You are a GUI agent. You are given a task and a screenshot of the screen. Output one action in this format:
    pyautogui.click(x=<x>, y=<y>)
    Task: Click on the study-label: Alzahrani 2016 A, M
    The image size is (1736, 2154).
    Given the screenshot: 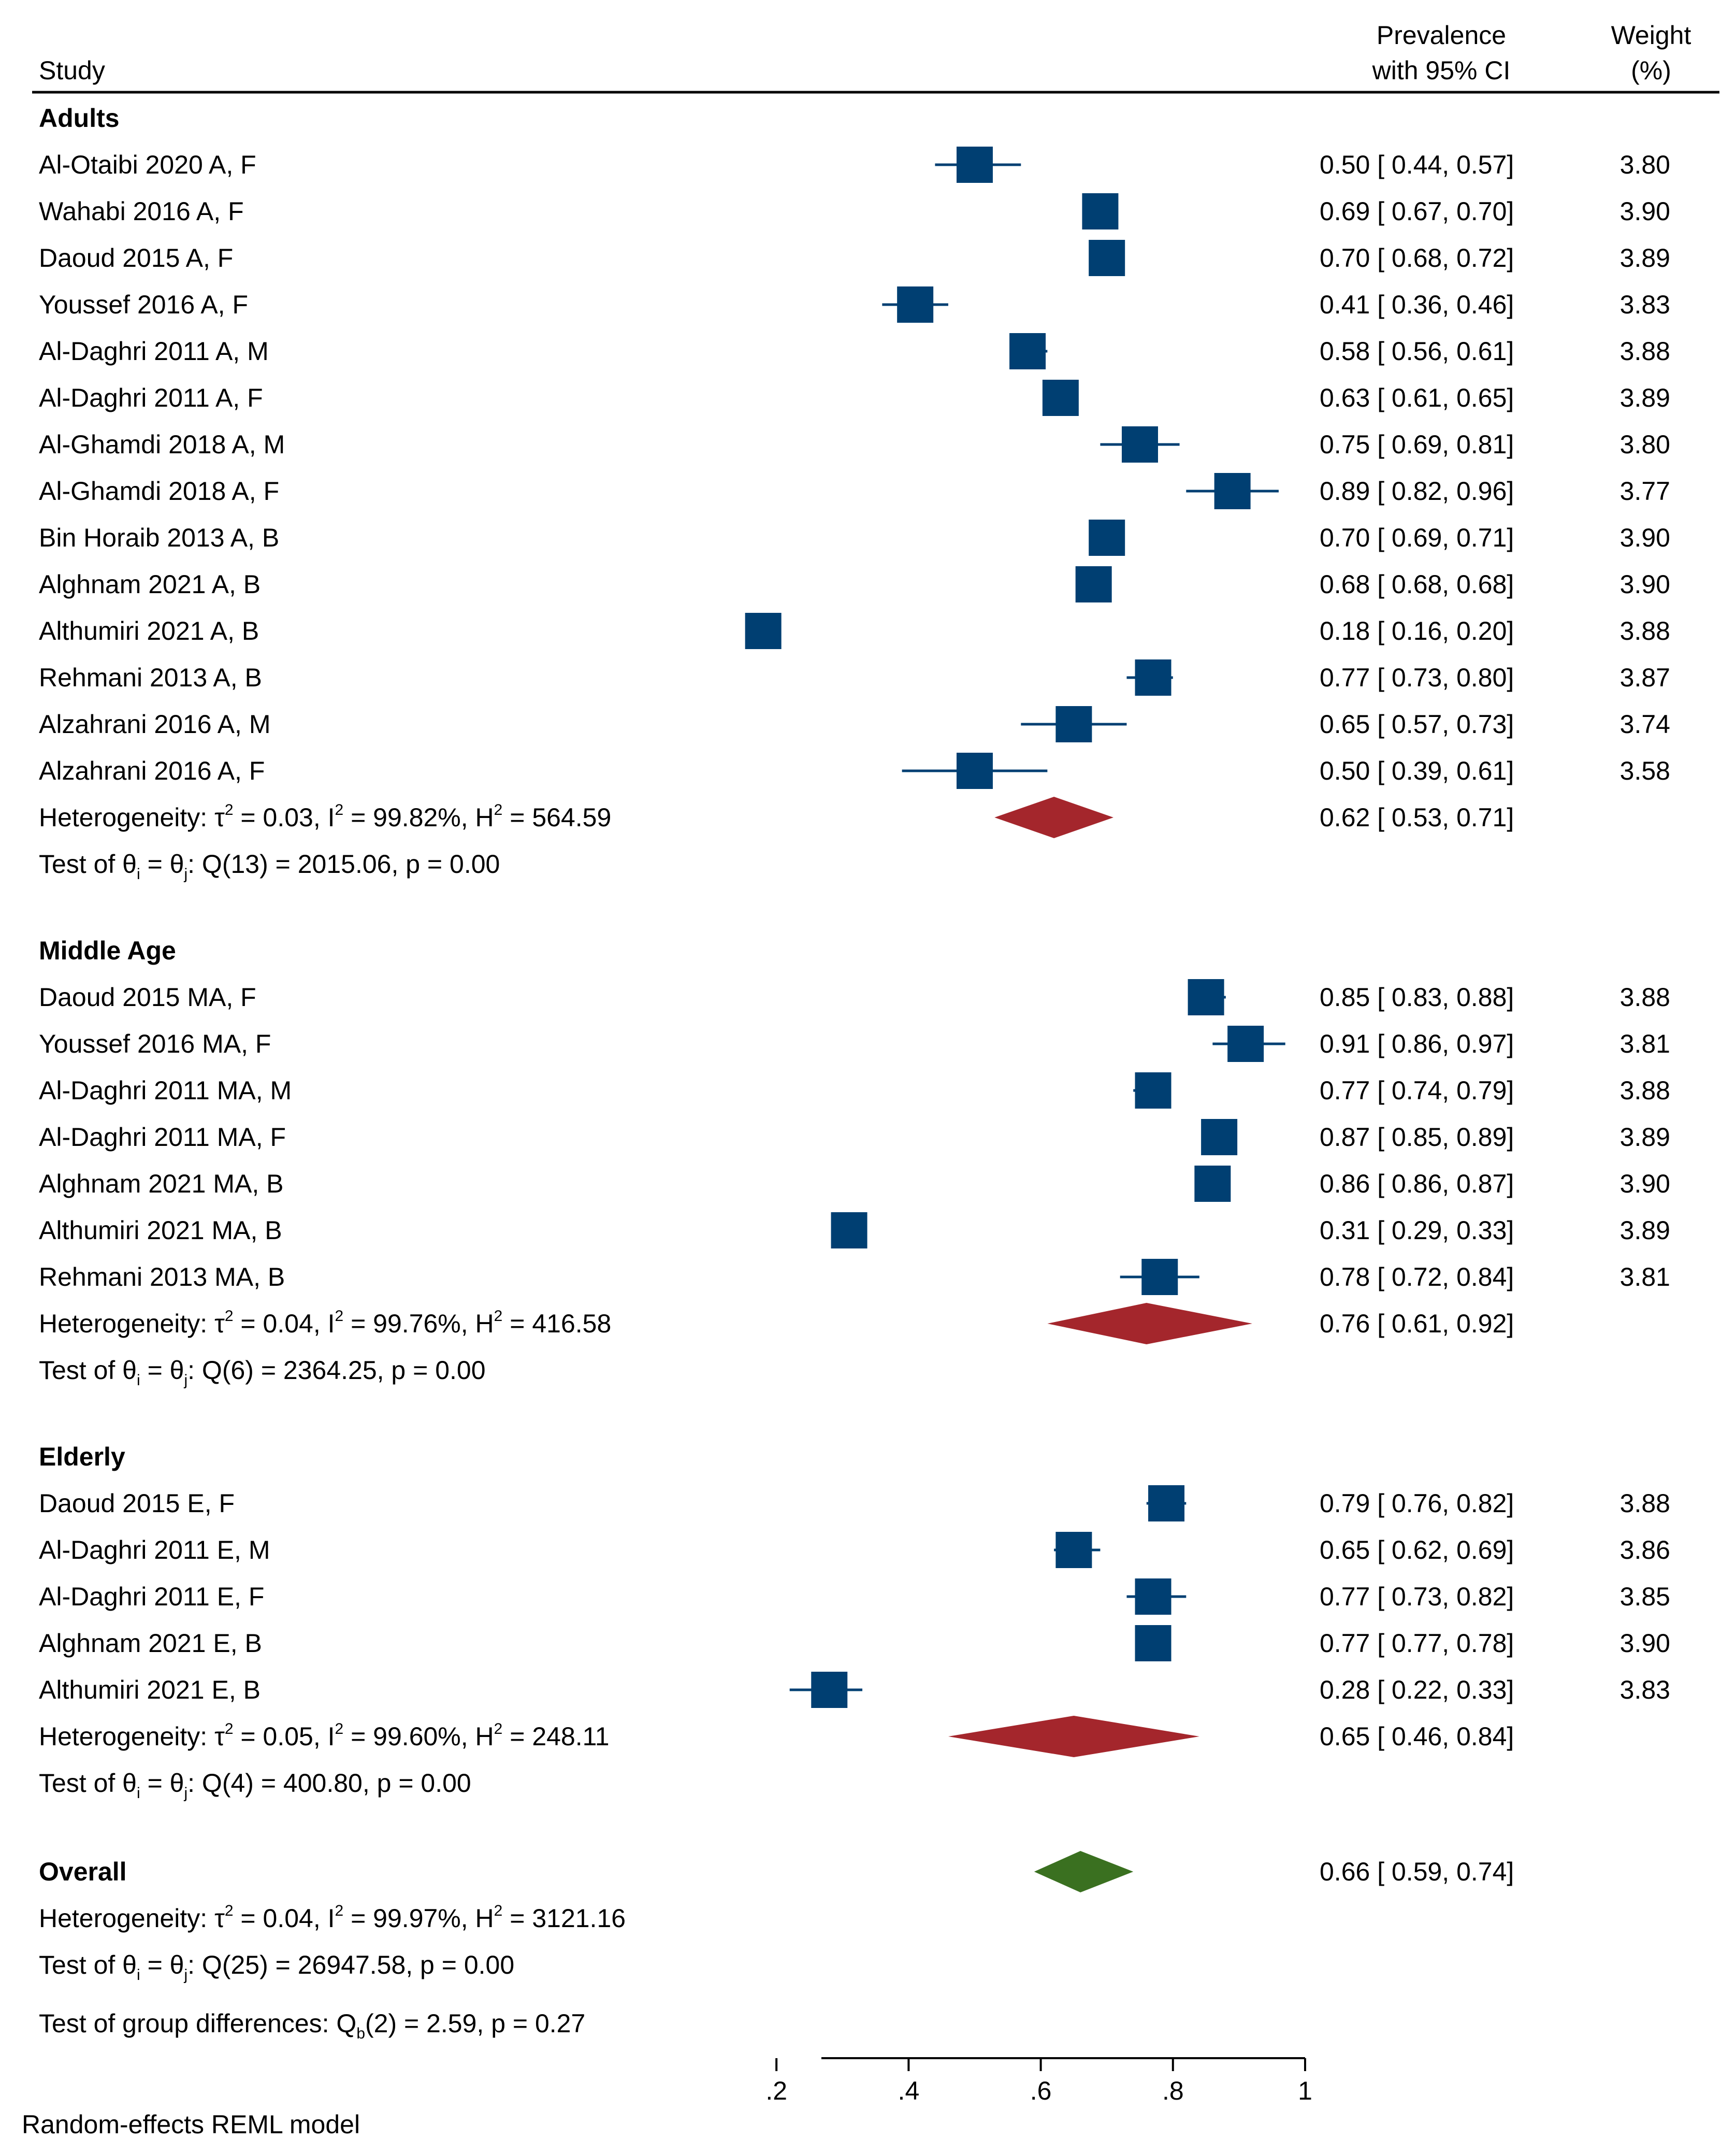 What is the action you would take?
    pyautogui.click(x=155, y=725)
    